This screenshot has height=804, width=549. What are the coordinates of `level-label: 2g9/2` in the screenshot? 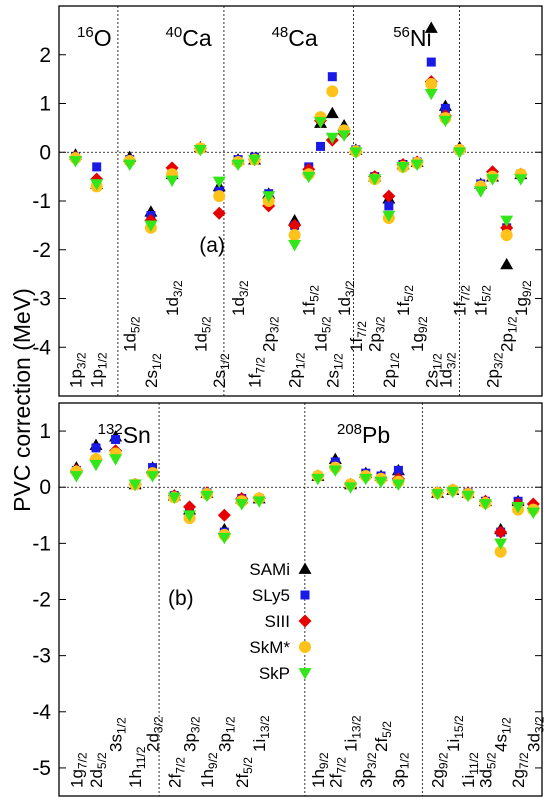 It's located at (440, 770).